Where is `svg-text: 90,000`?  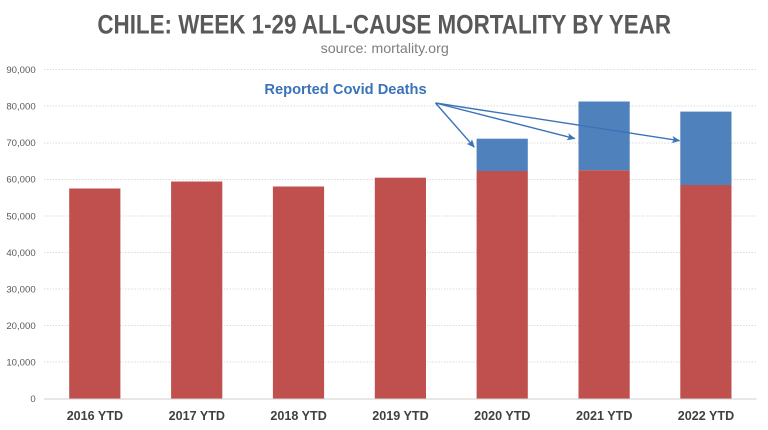
svg-text: 90,000 is located at coordinates (20, 70).